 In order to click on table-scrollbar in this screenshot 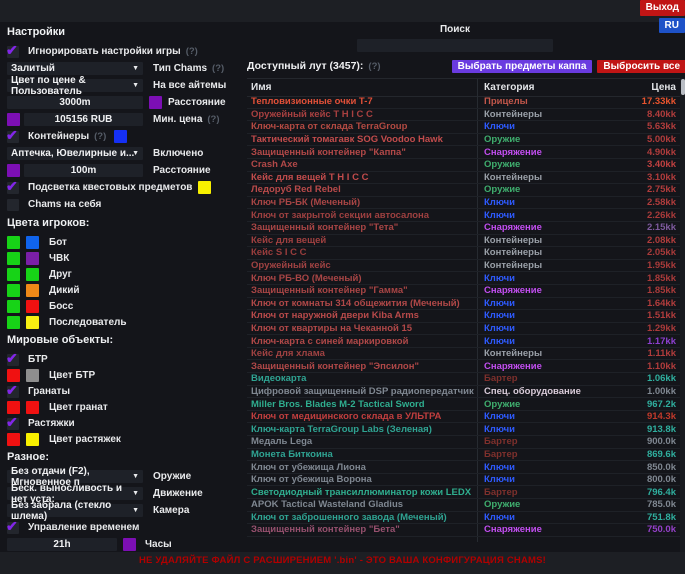, I will do `click(682, 315)`.